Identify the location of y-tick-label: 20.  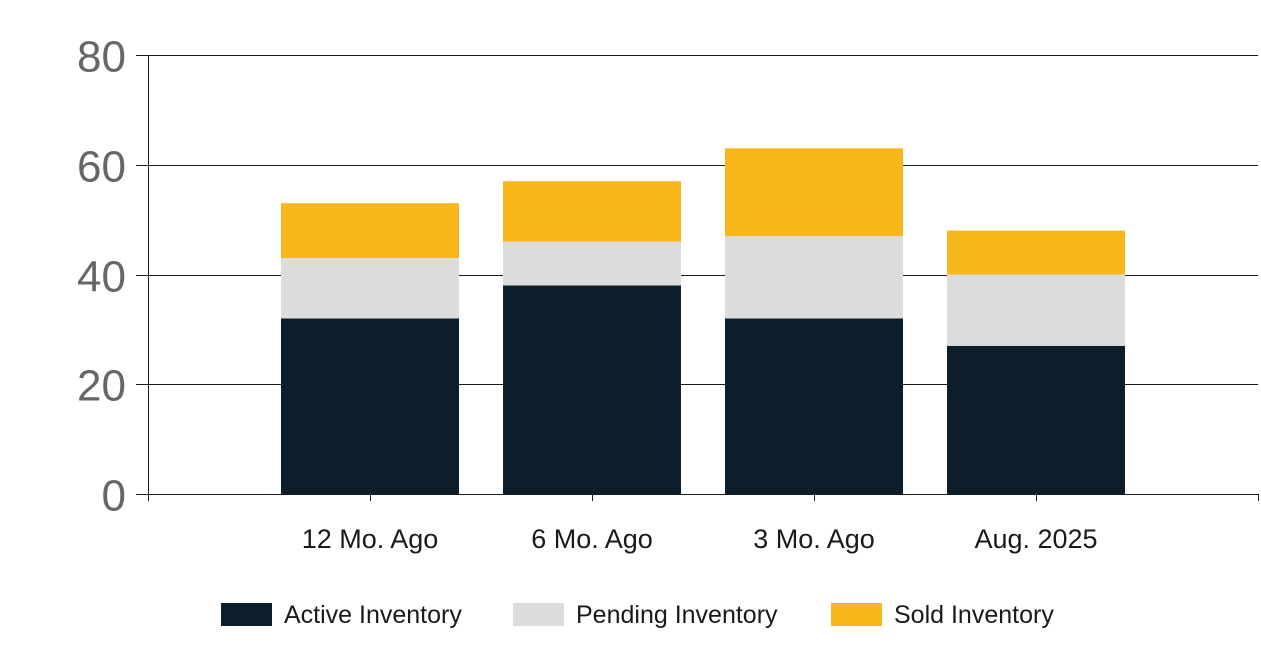
(101, 386).